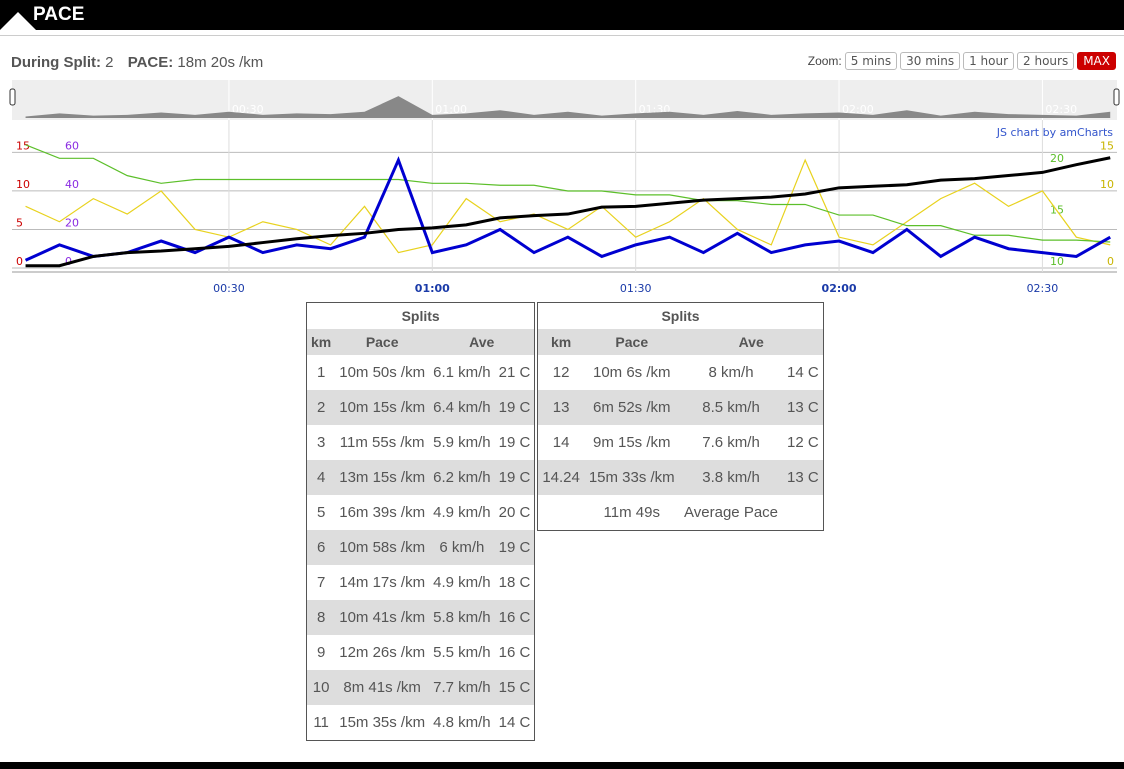  Describe the element at coordinates (462, 687) in the screenshot. I see `cell: 7.7 km/h` at that location.